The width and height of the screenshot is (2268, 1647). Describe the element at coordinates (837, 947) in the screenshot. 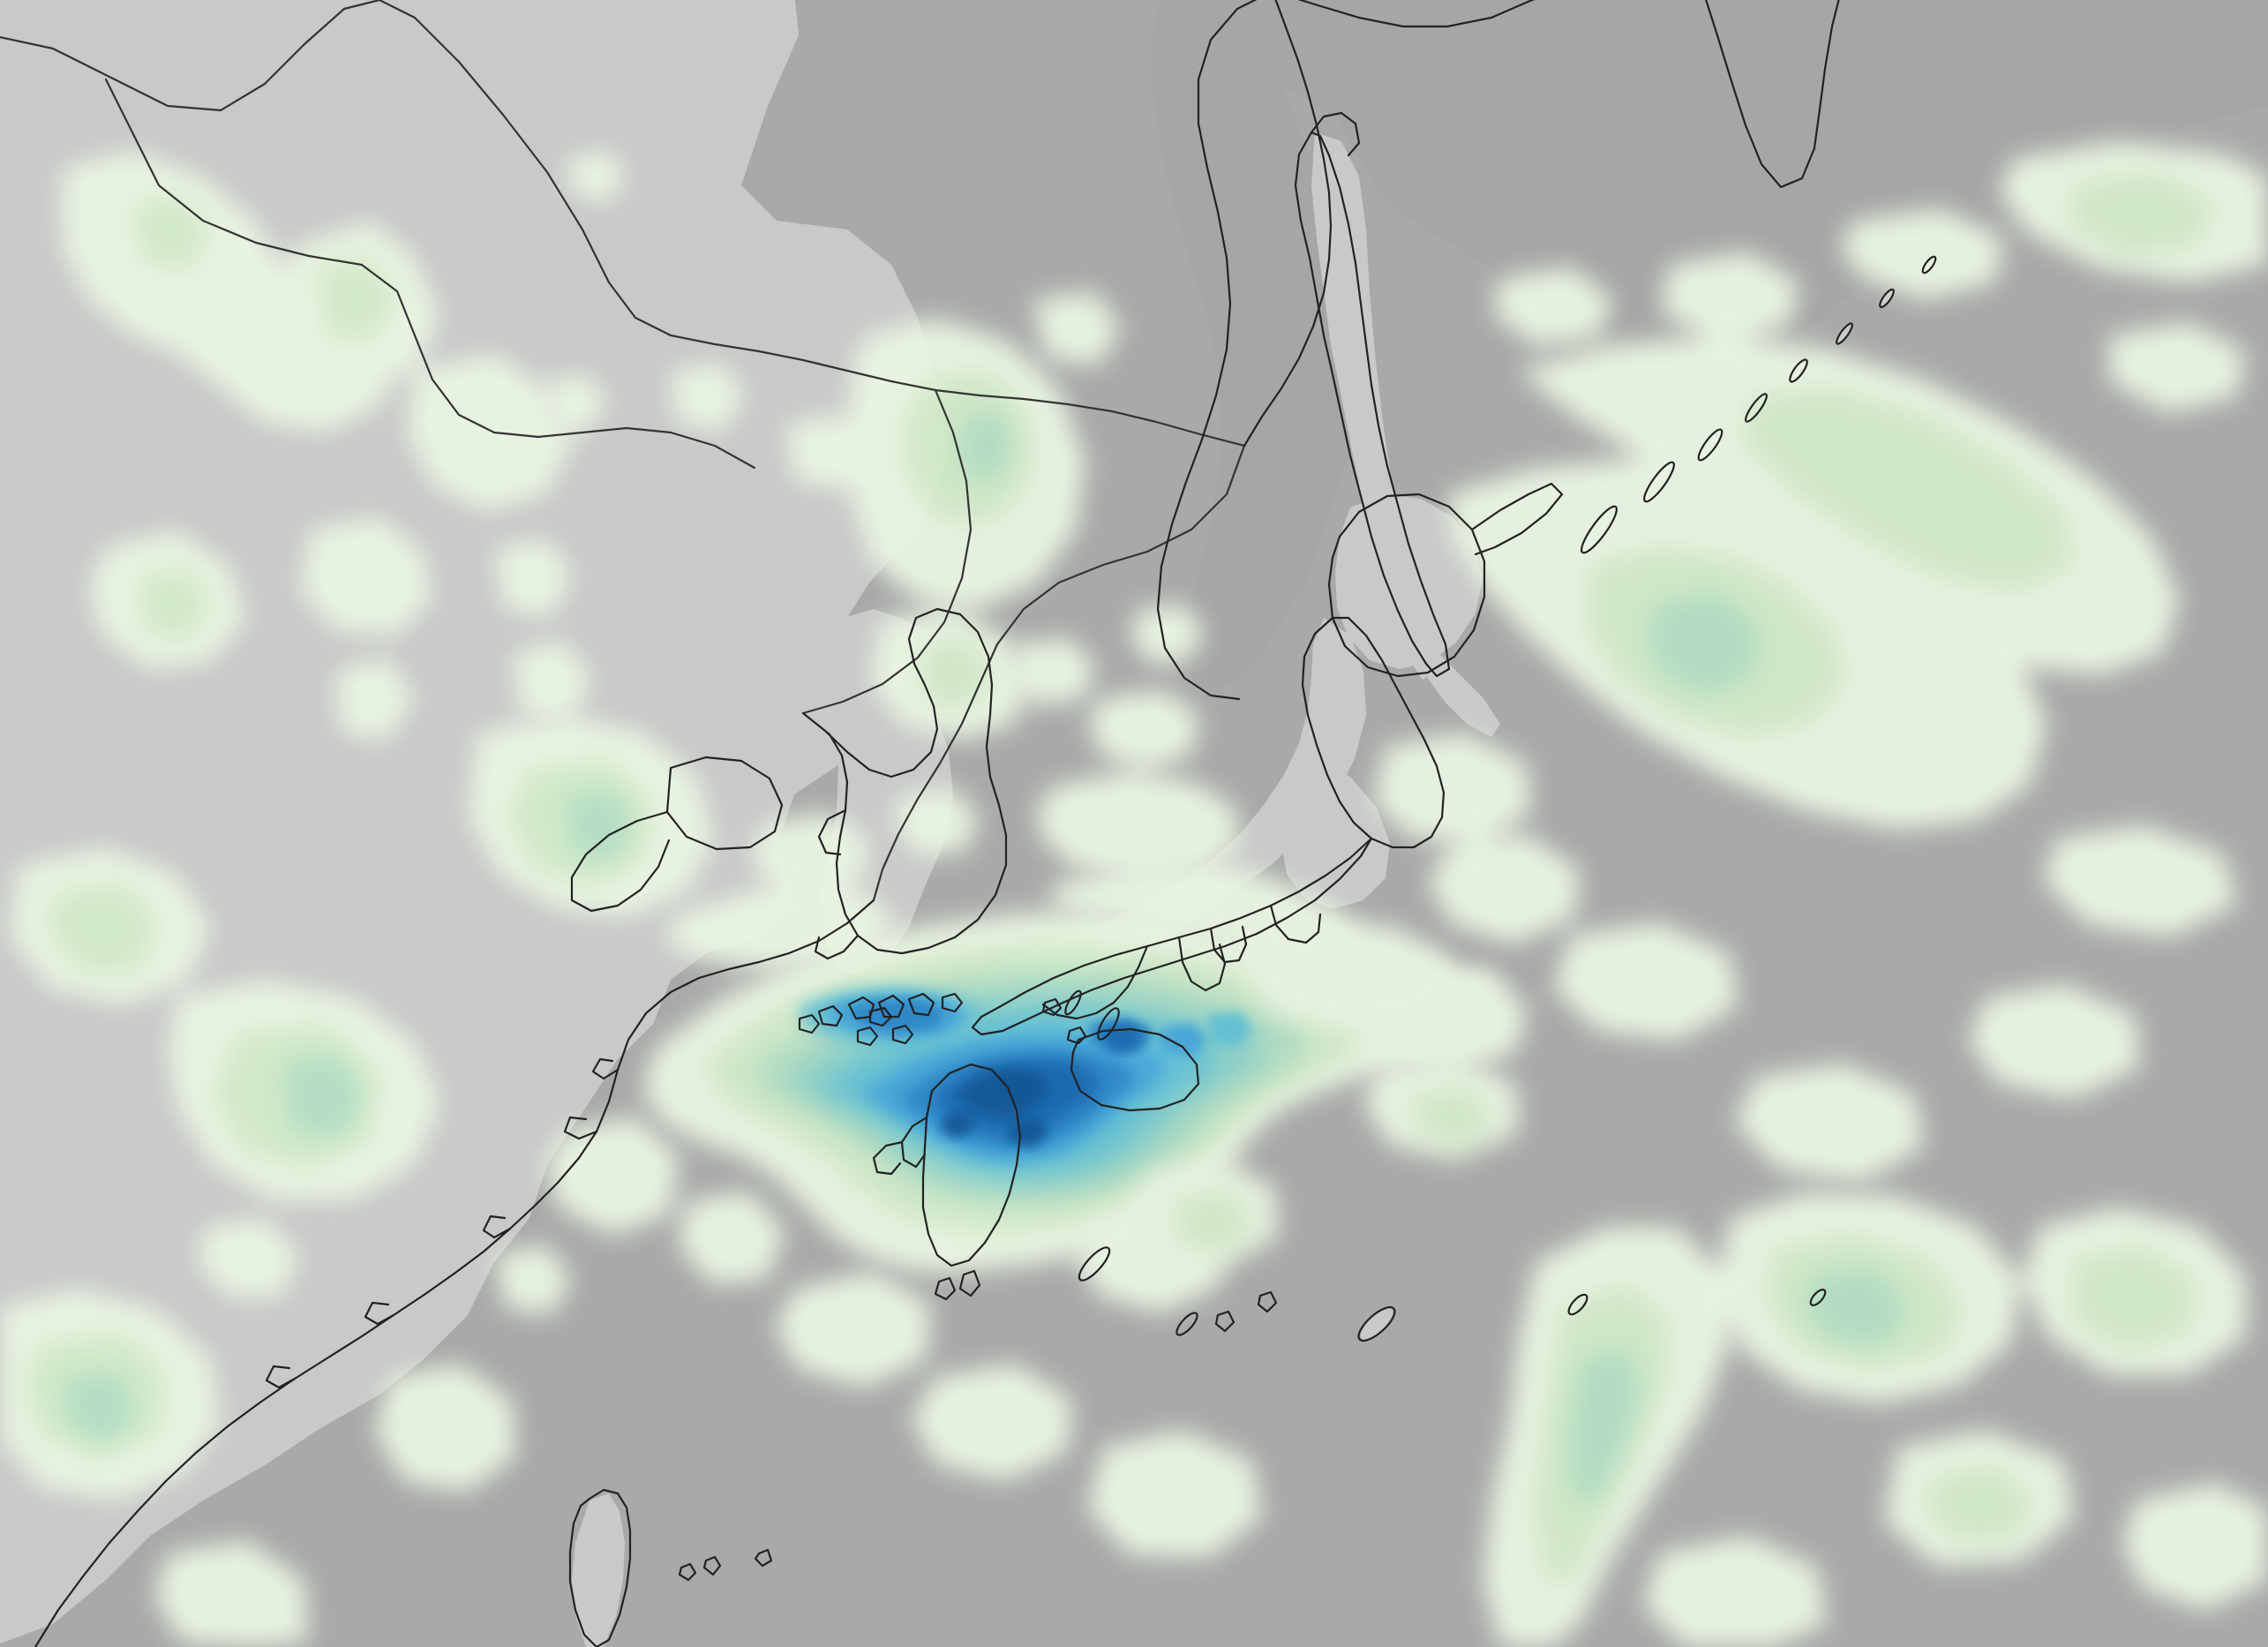

I see `coast-korea-south-isles` at that location.